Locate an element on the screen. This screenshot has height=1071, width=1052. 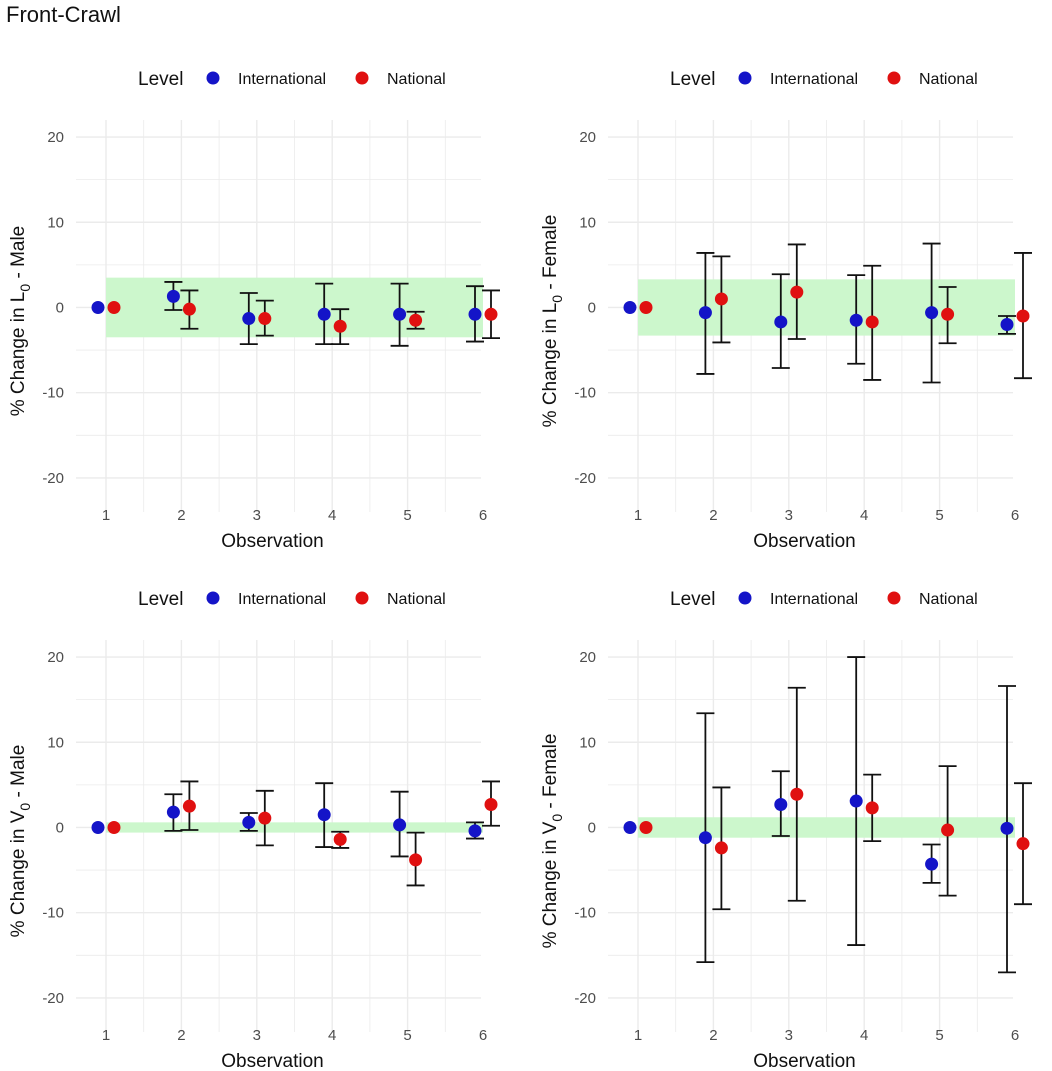
y-axis-label: % Change in L0 - Female is located at coordinates (552, 321).